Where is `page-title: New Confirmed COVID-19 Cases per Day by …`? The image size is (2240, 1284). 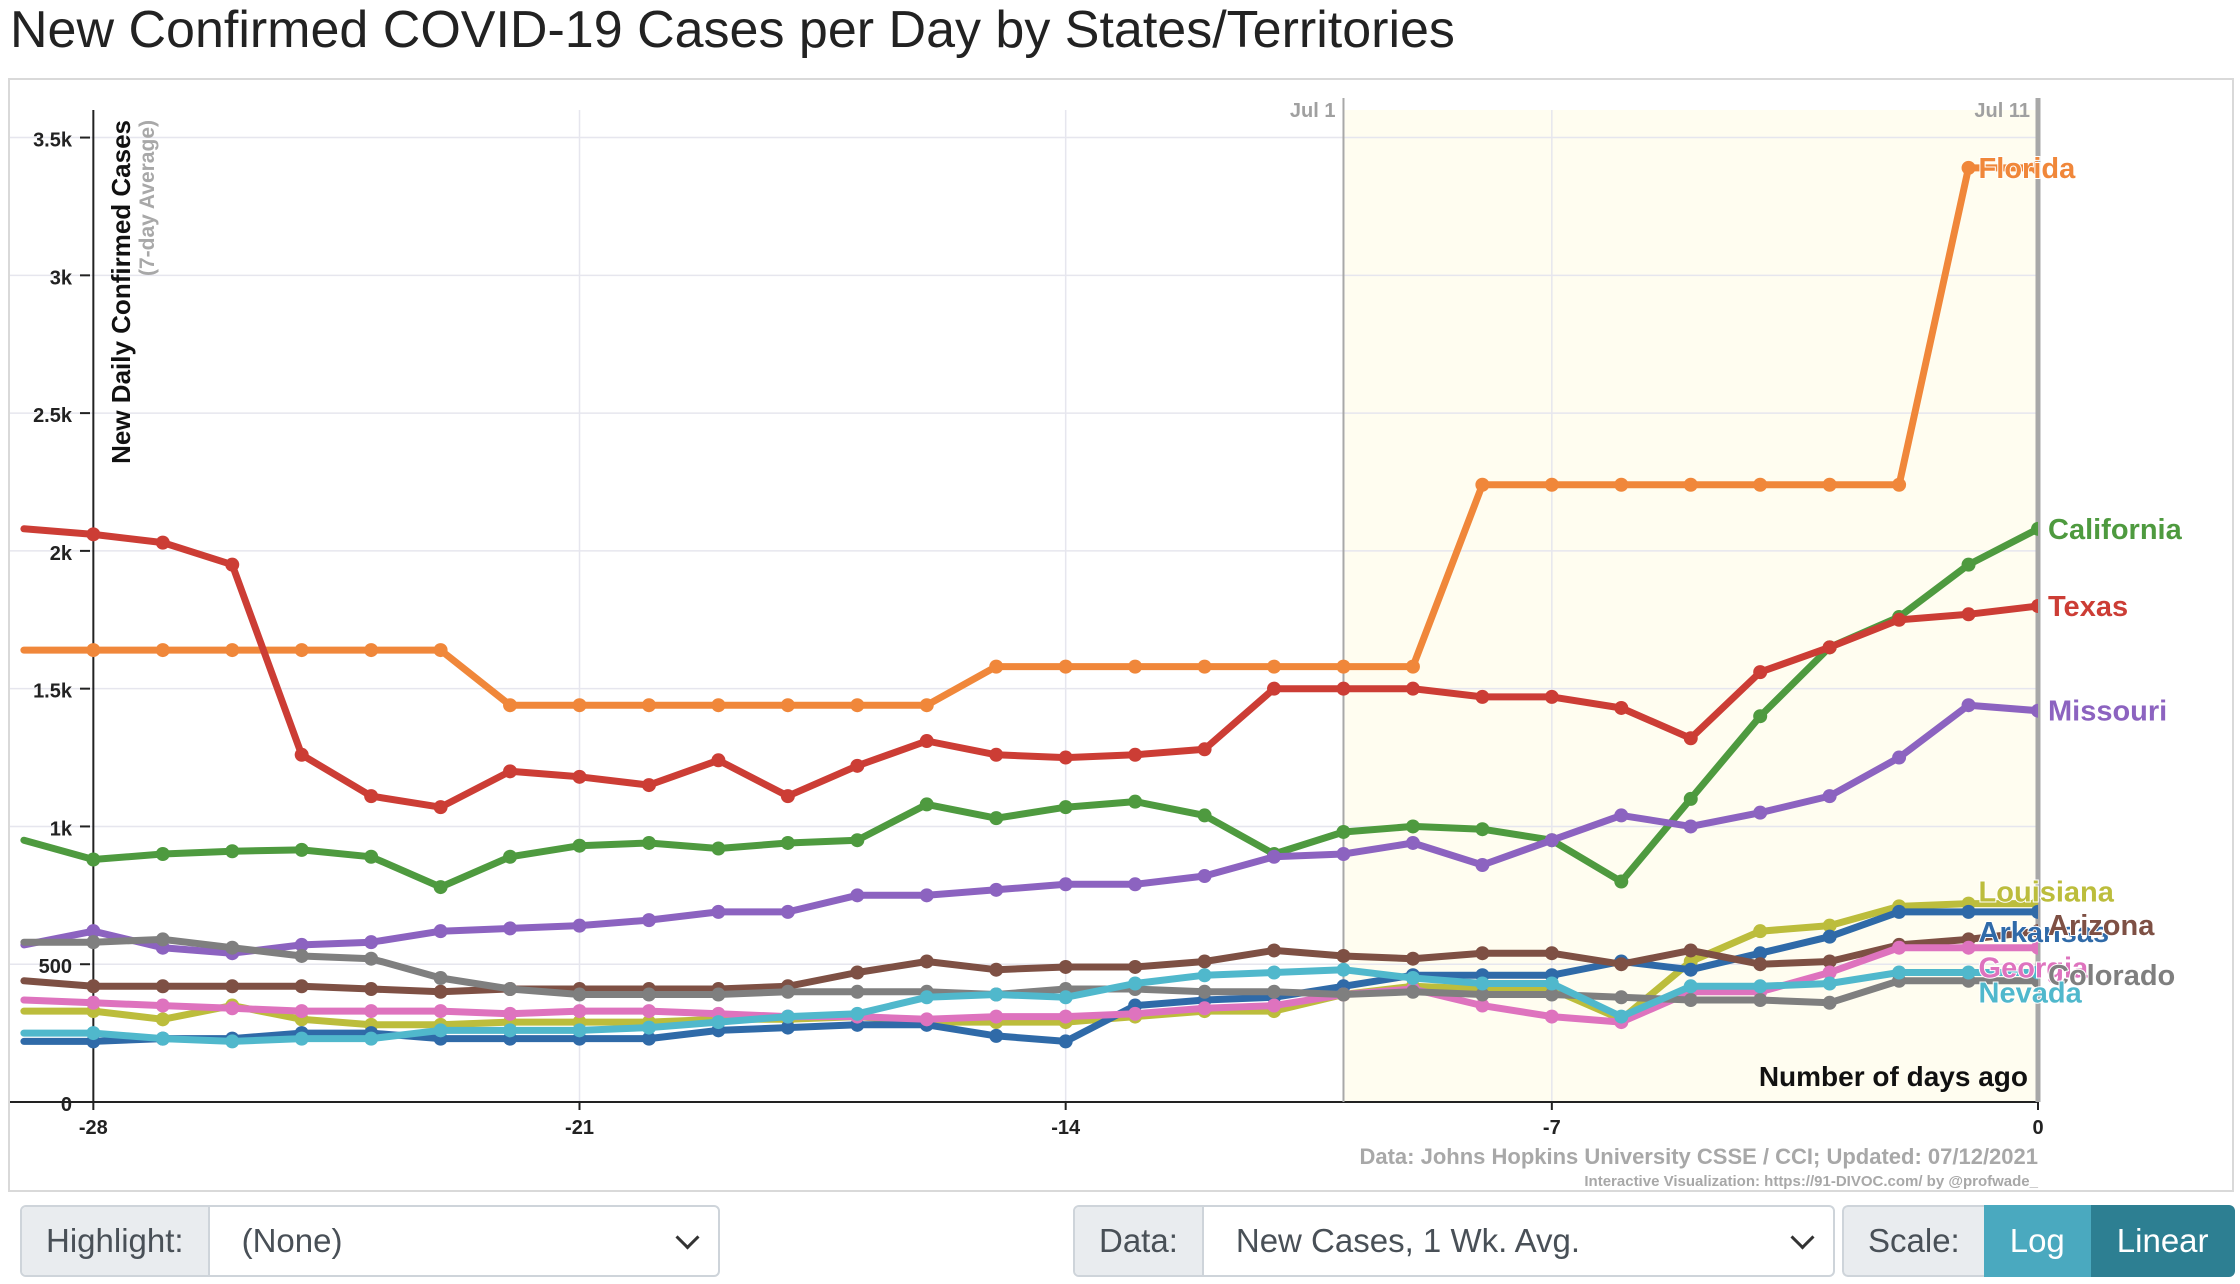 page-title: New Confirmed COVID-19 Cases per Day by … is located at coordinates (732, 30).